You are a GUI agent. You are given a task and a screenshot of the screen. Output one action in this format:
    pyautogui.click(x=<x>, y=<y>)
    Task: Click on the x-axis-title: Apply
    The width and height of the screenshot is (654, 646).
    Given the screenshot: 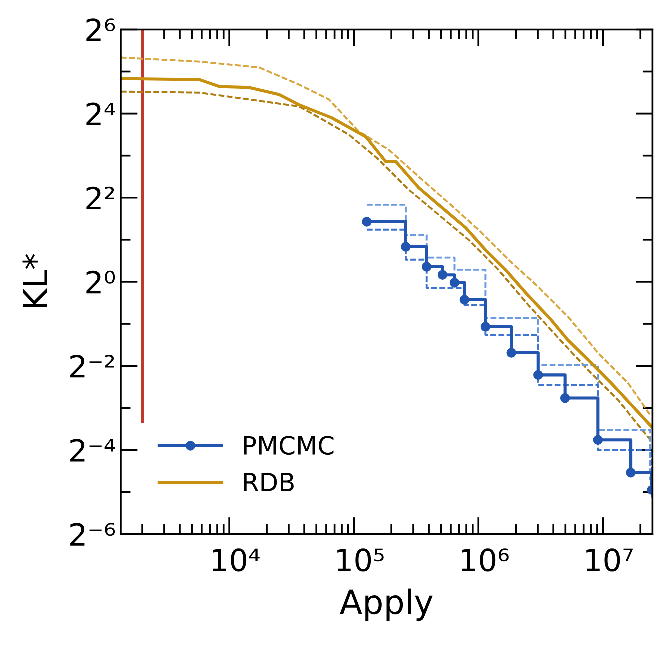 What is the action you would take?
    pyautogui.click(x=386, y=605)
    